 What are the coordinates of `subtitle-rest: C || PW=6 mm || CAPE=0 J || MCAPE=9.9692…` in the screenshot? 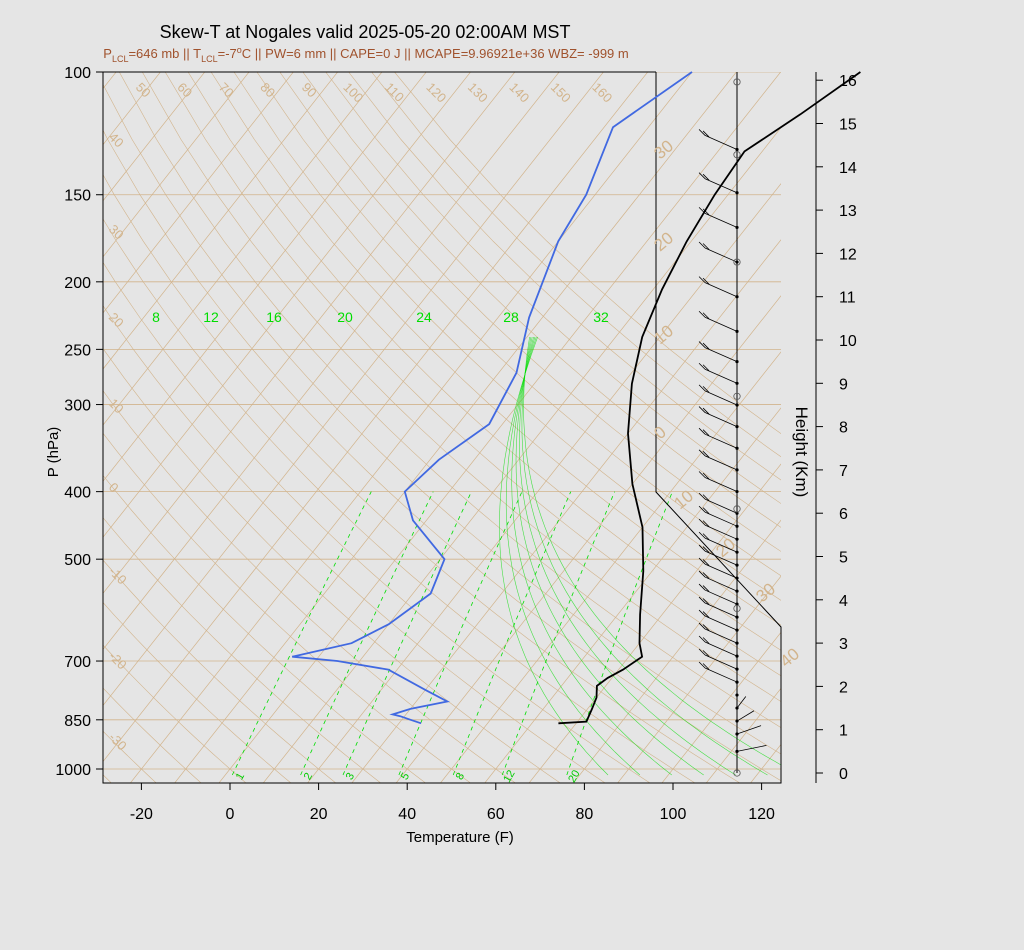 It's located at (435, 53).